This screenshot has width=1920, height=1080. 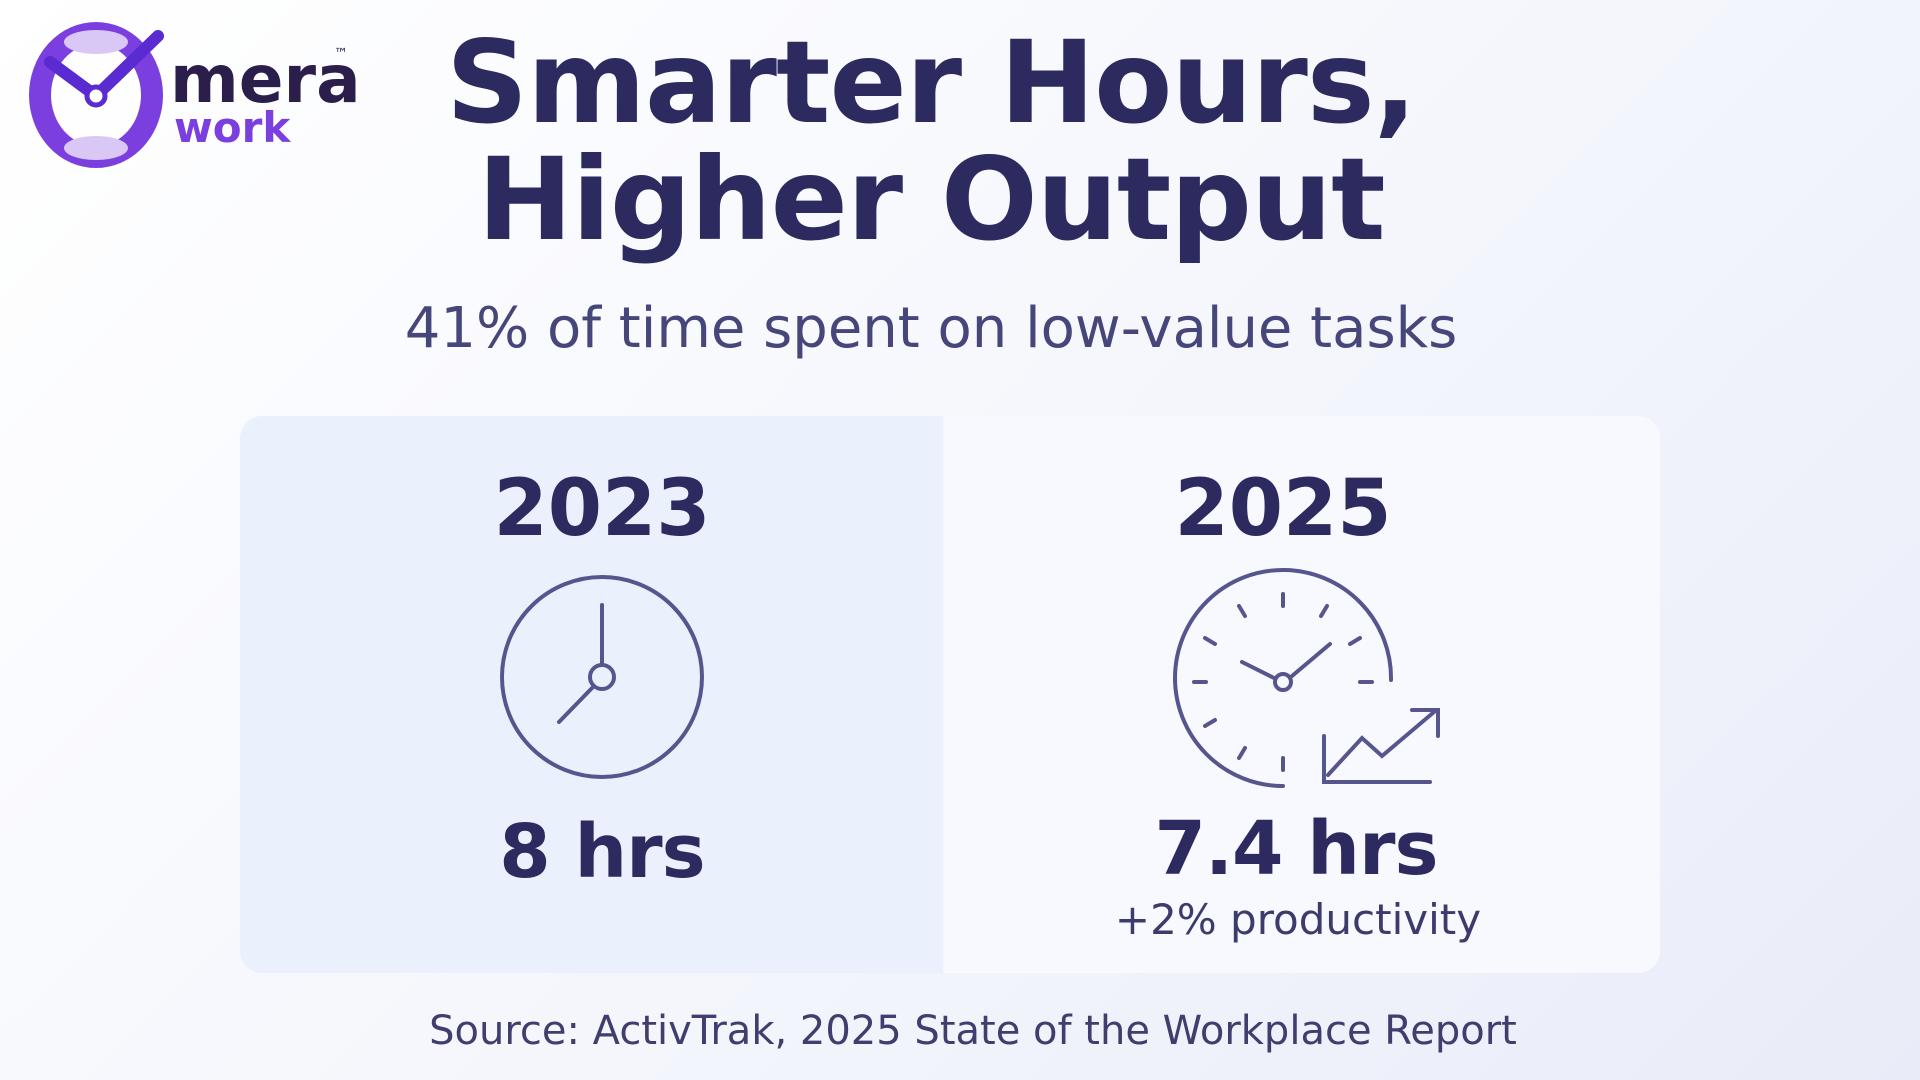 What do you see at coordinates (931, 82) in the screenshot?
I see `title: Smarter Hours,` at bounding box center [931, 82].